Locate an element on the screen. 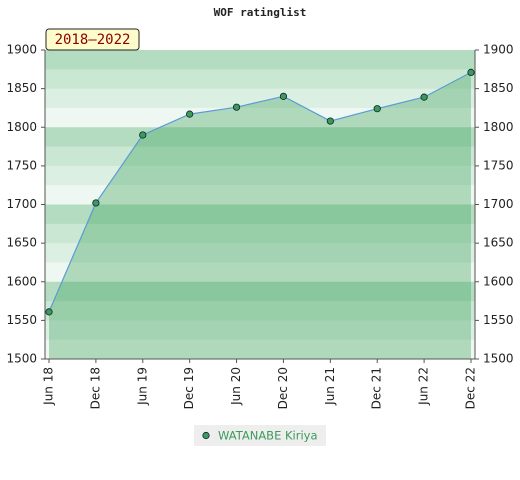  x-tick-label: Dec 19 is located at coordinates (189, 388).